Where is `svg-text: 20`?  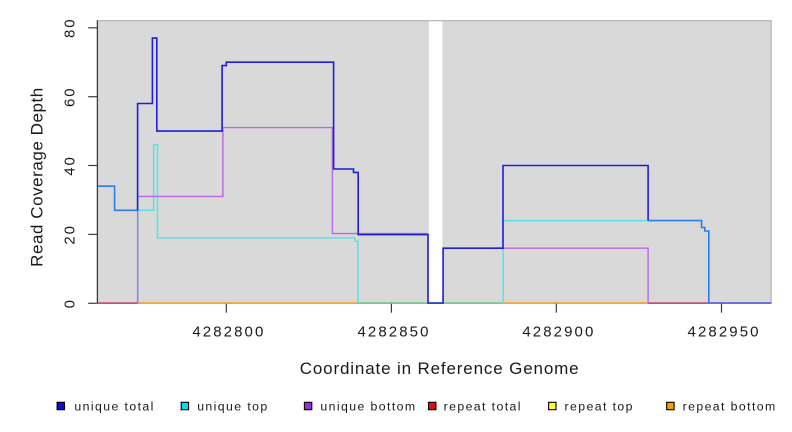
svg-text: 20 is located at coordinates (70, 234).